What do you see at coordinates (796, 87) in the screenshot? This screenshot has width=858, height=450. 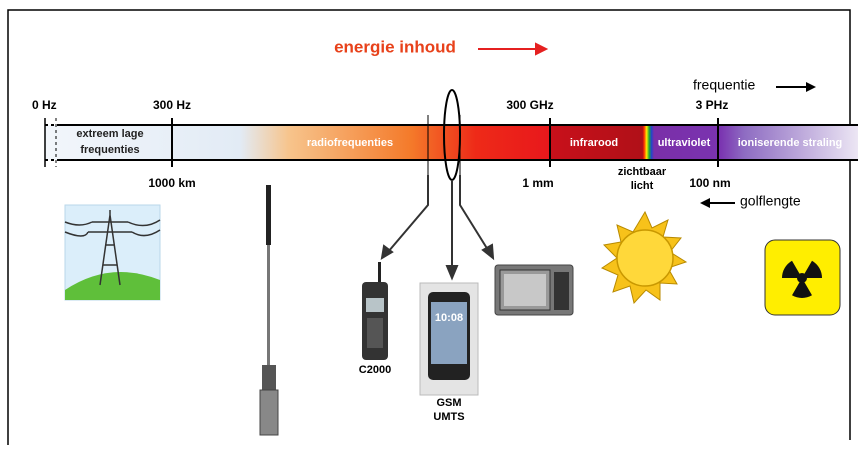 I see `frequency-arrow` at bounding box center [796, 87].